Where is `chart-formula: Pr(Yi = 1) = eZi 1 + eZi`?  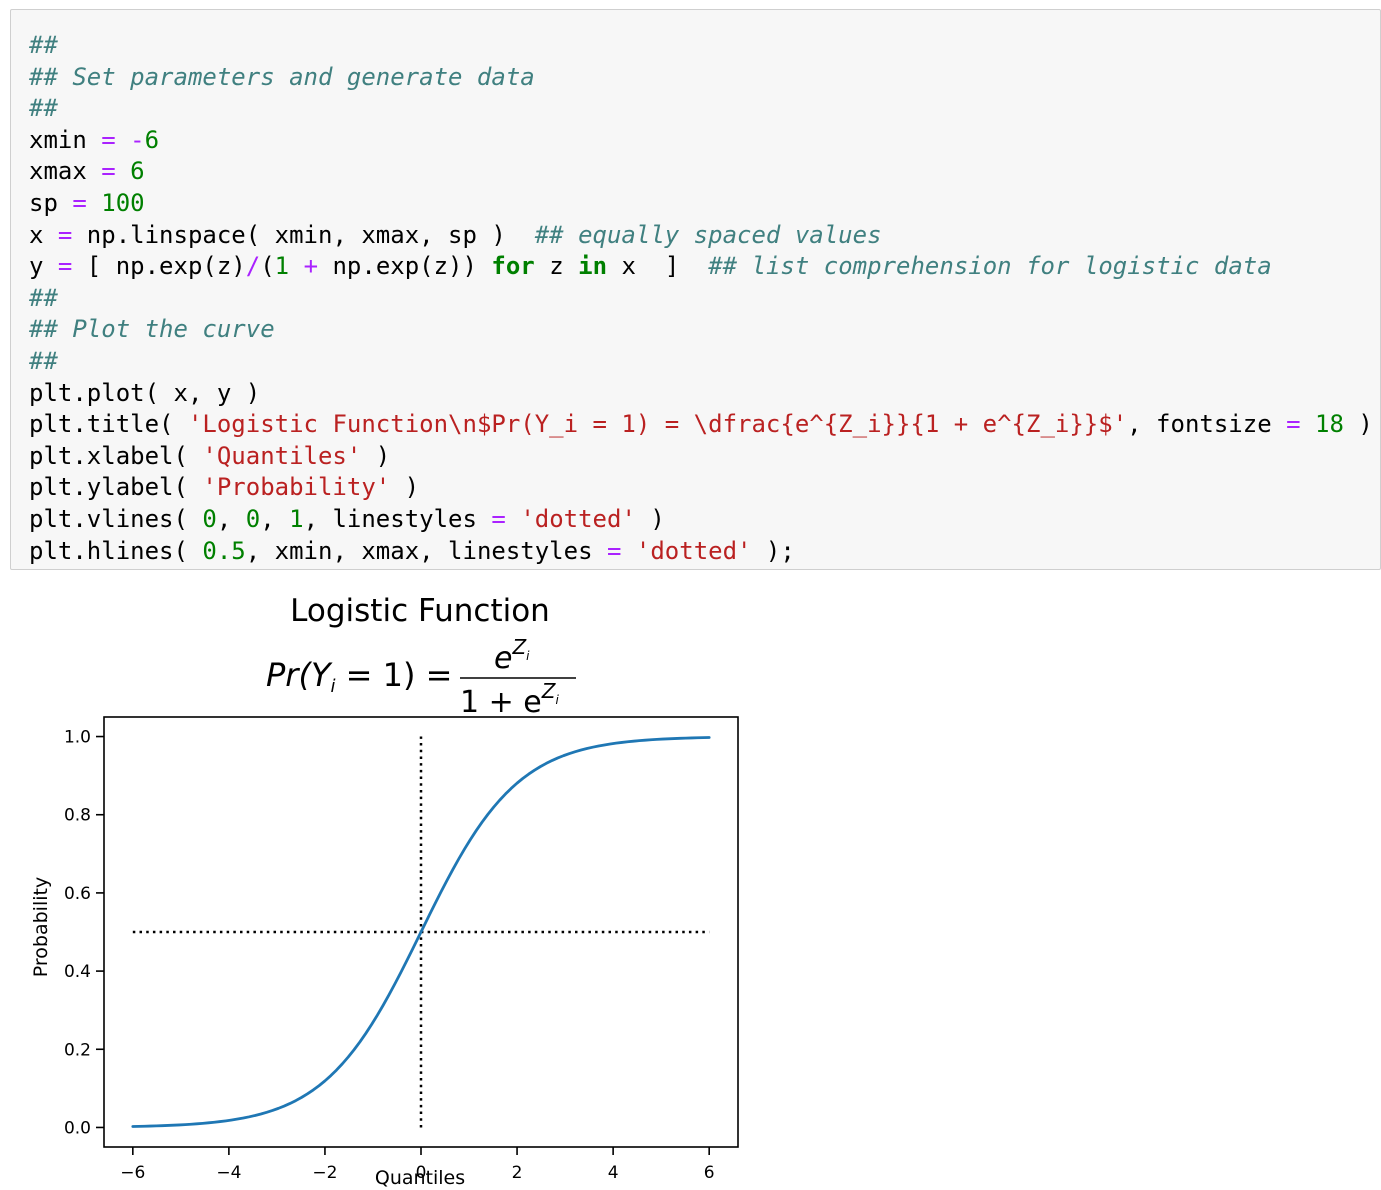
chart-formula: Pr(Yi = 1) = eZi 1 + eZi is located at coordinates (421, 677).